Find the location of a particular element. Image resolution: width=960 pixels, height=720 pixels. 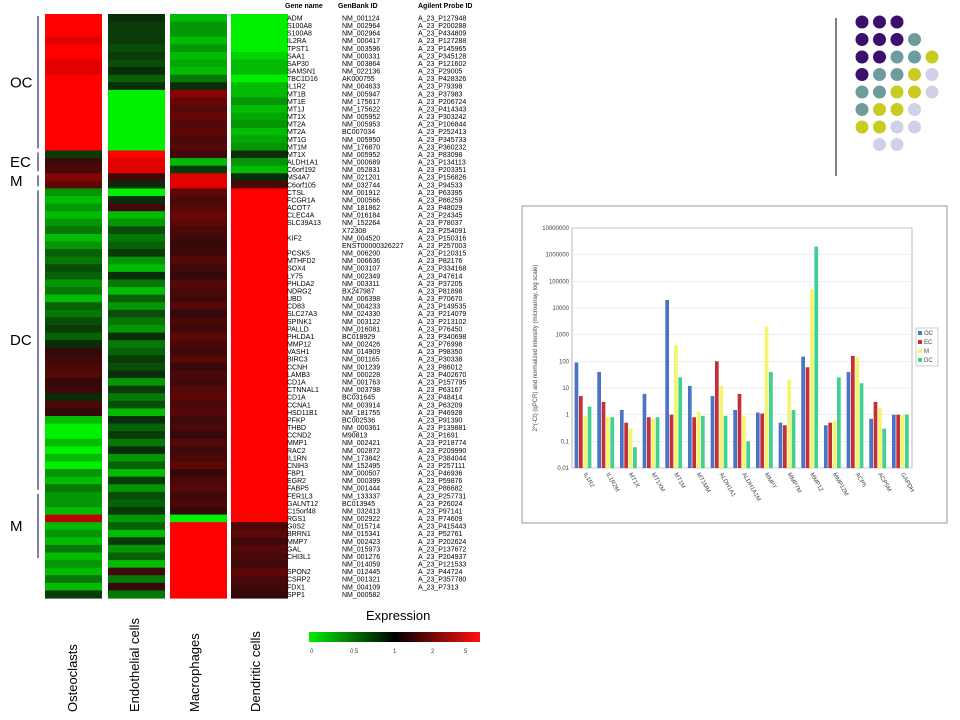

probe-id: A_23_P157795 is located at coordinates (442, 383).